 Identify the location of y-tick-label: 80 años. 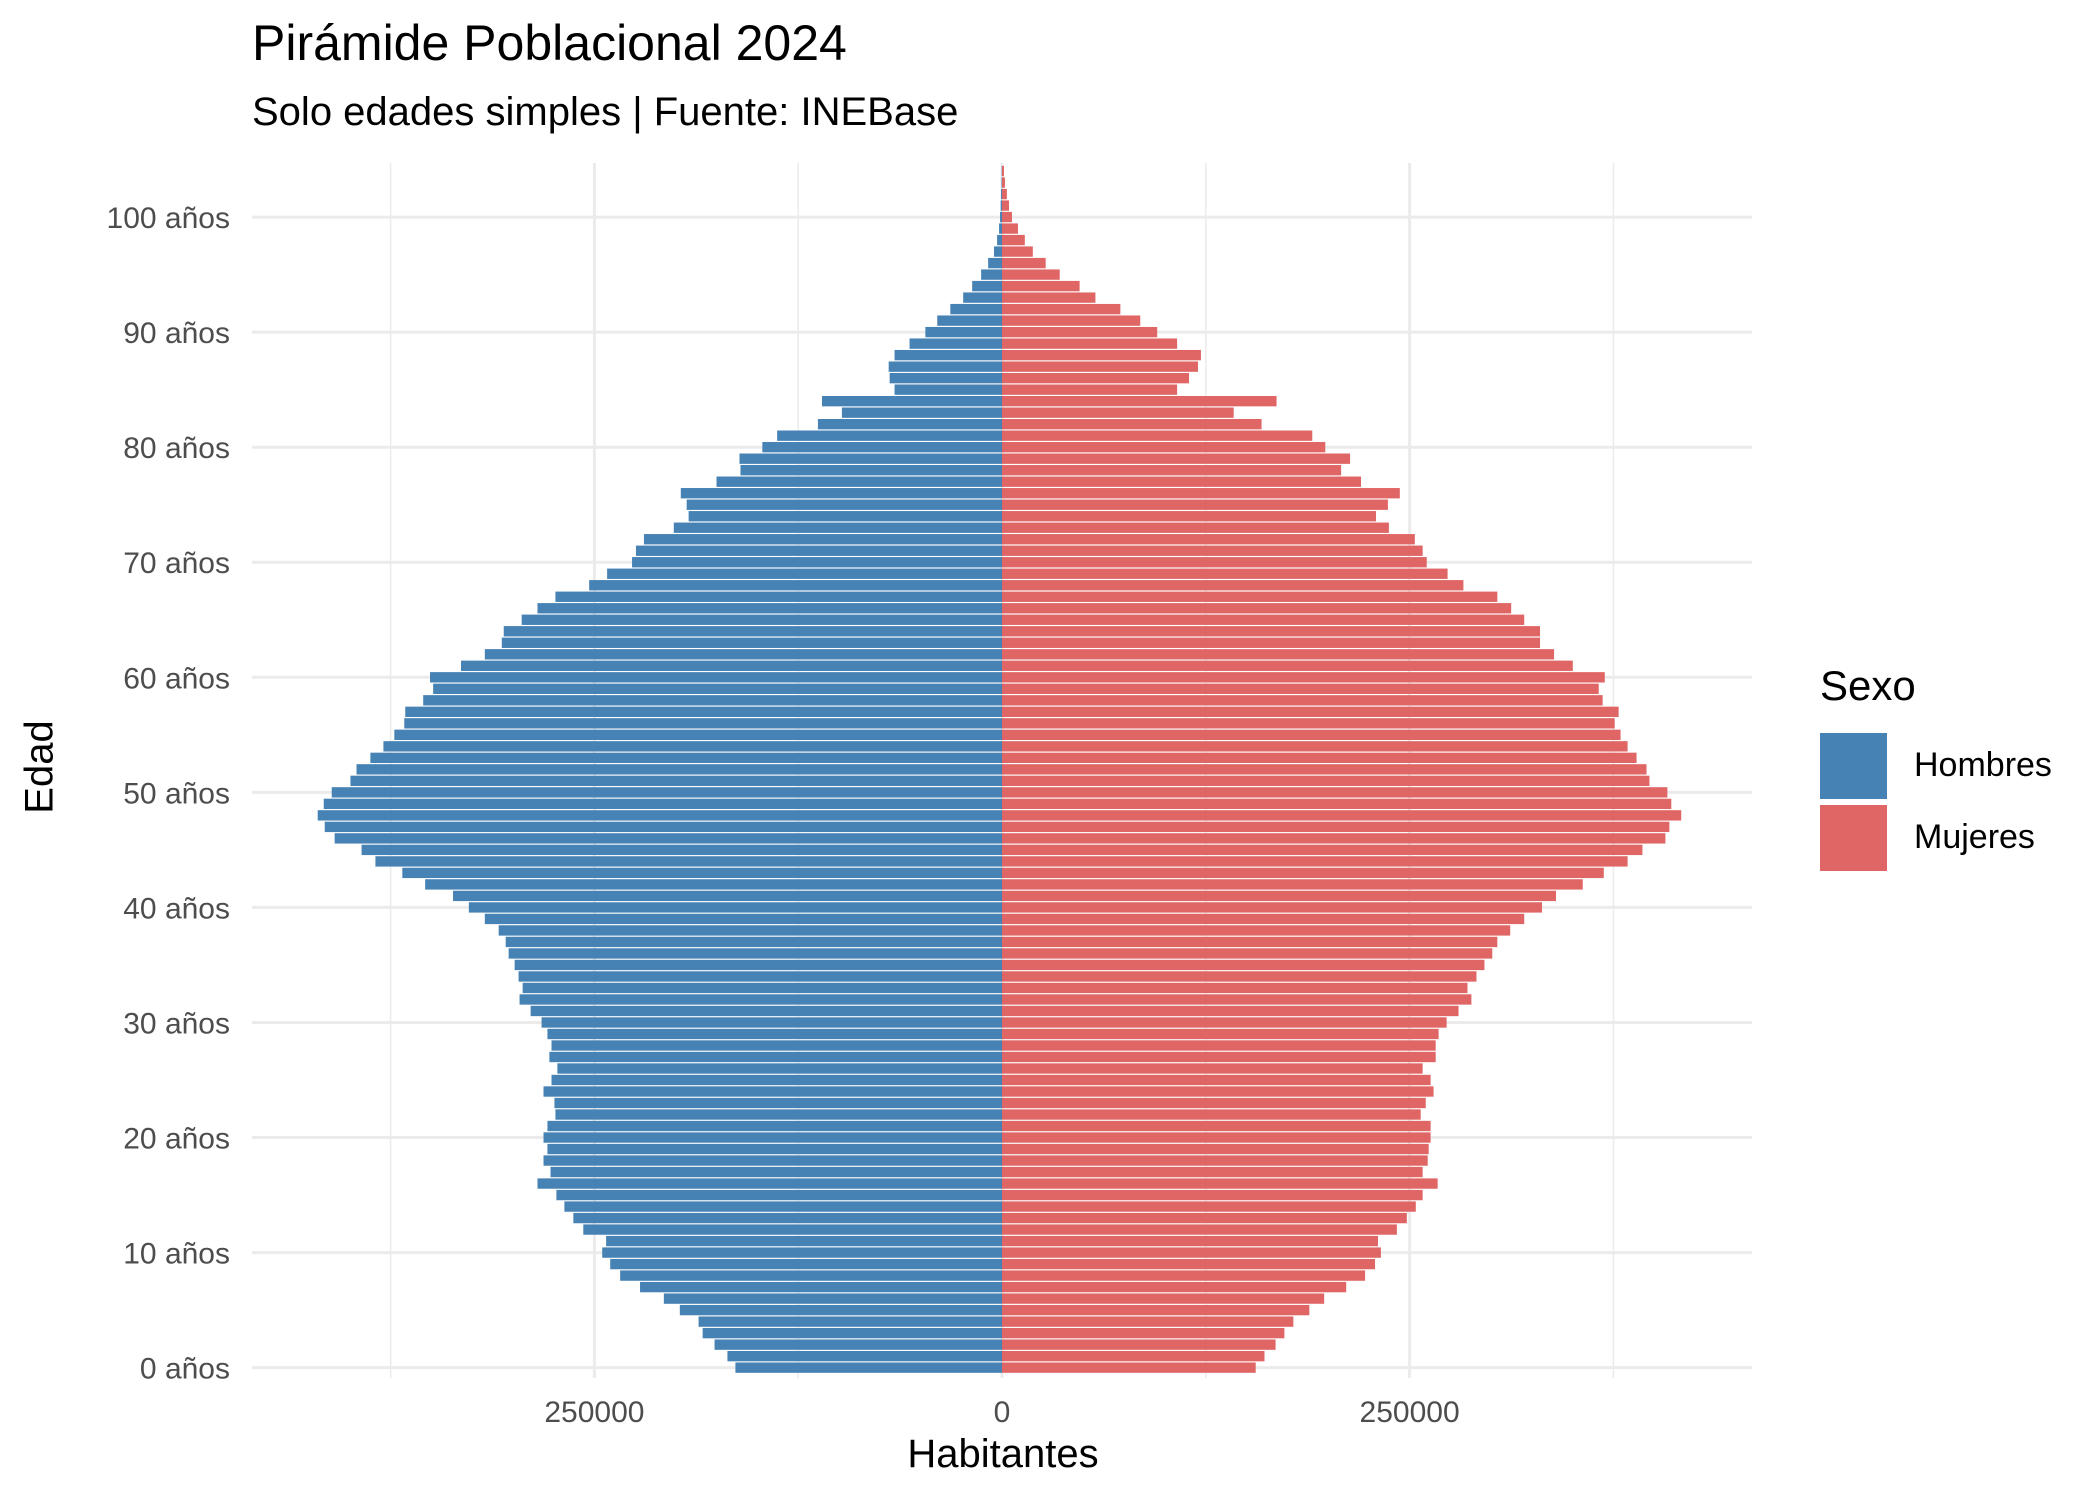
(176, 448).